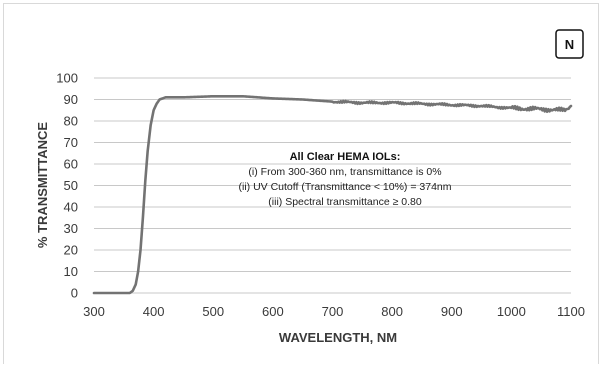  I want to click on annotation-line: (iii) Spectral transmittance ≥ 0.80, so click(345, 202).